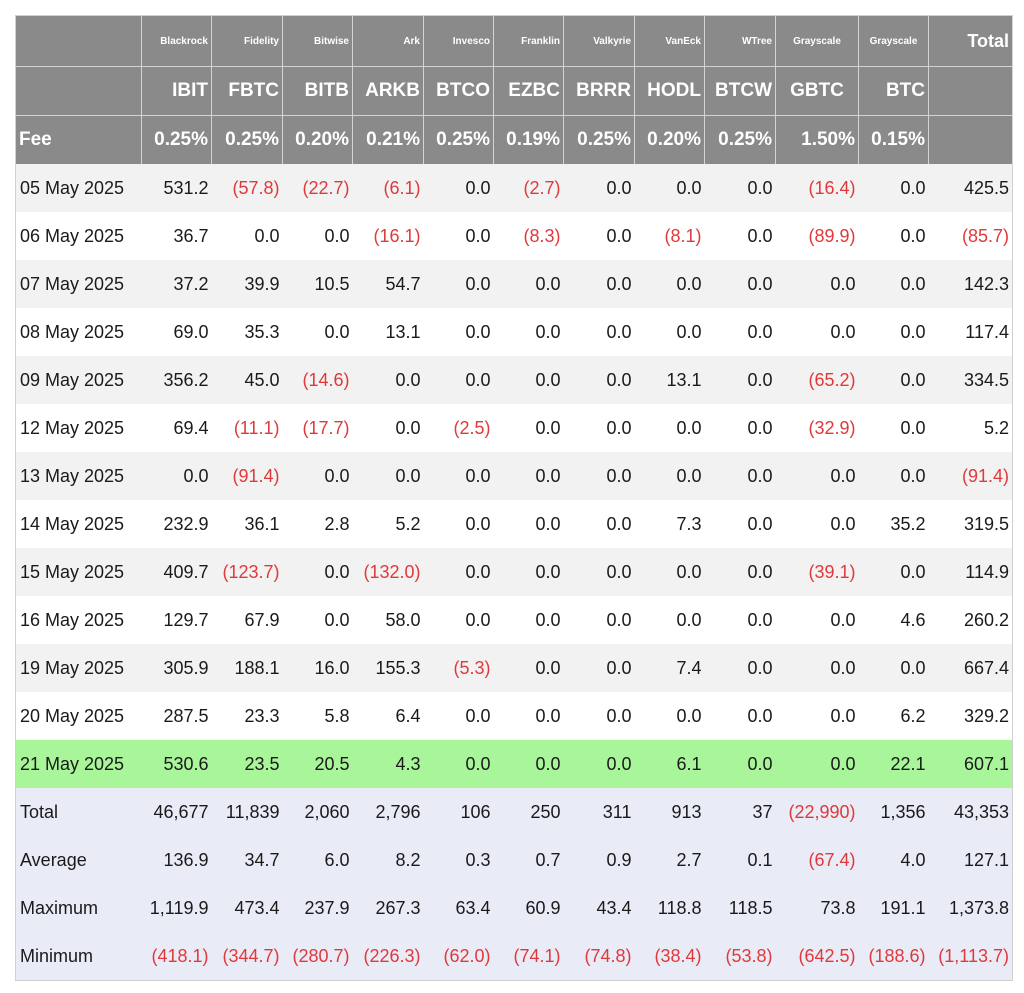 The height and width of the screenshot is (993, 1024). I want to click on flow-value-cell: 69.0, so click(176, 332).